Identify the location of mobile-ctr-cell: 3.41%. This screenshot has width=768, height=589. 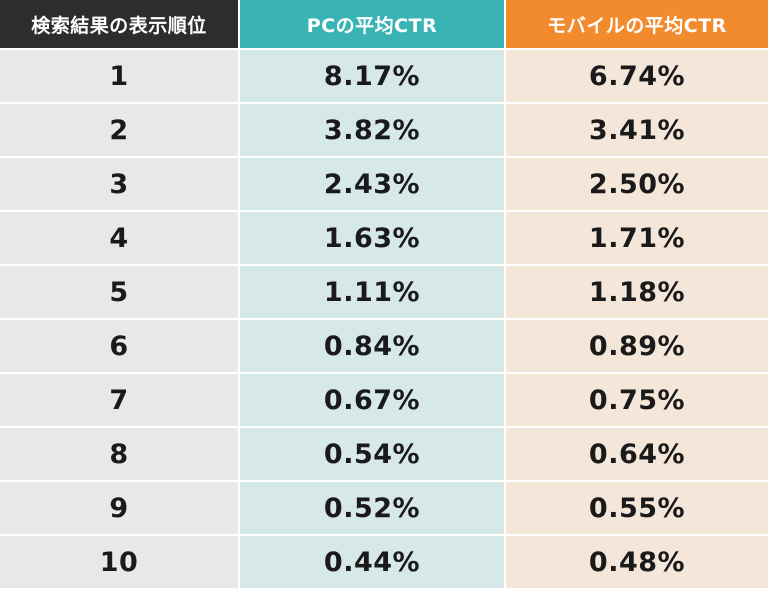
(637, 130).